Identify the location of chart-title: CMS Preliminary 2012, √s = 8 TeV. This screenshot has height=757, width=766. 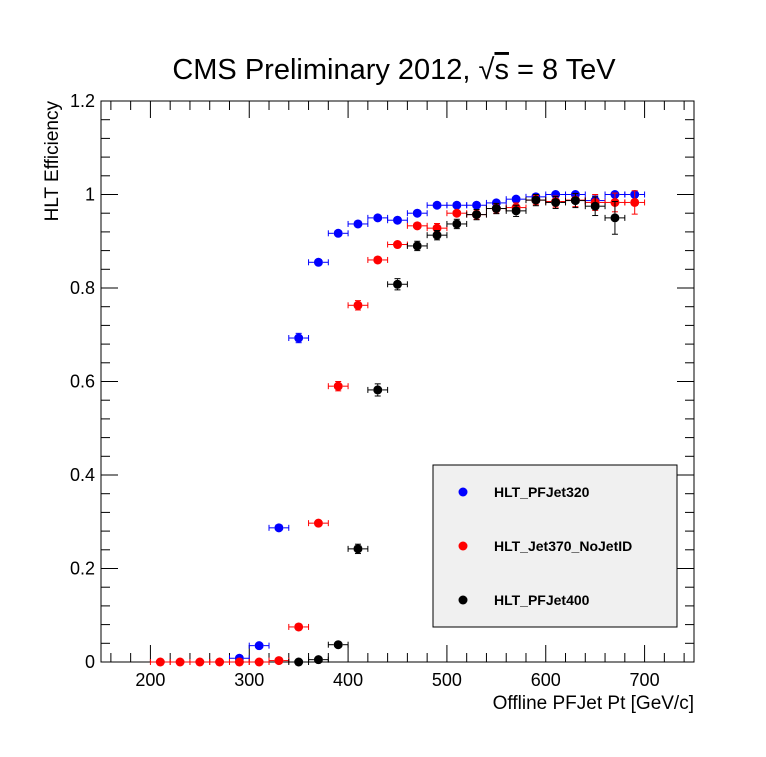
(394, 70).